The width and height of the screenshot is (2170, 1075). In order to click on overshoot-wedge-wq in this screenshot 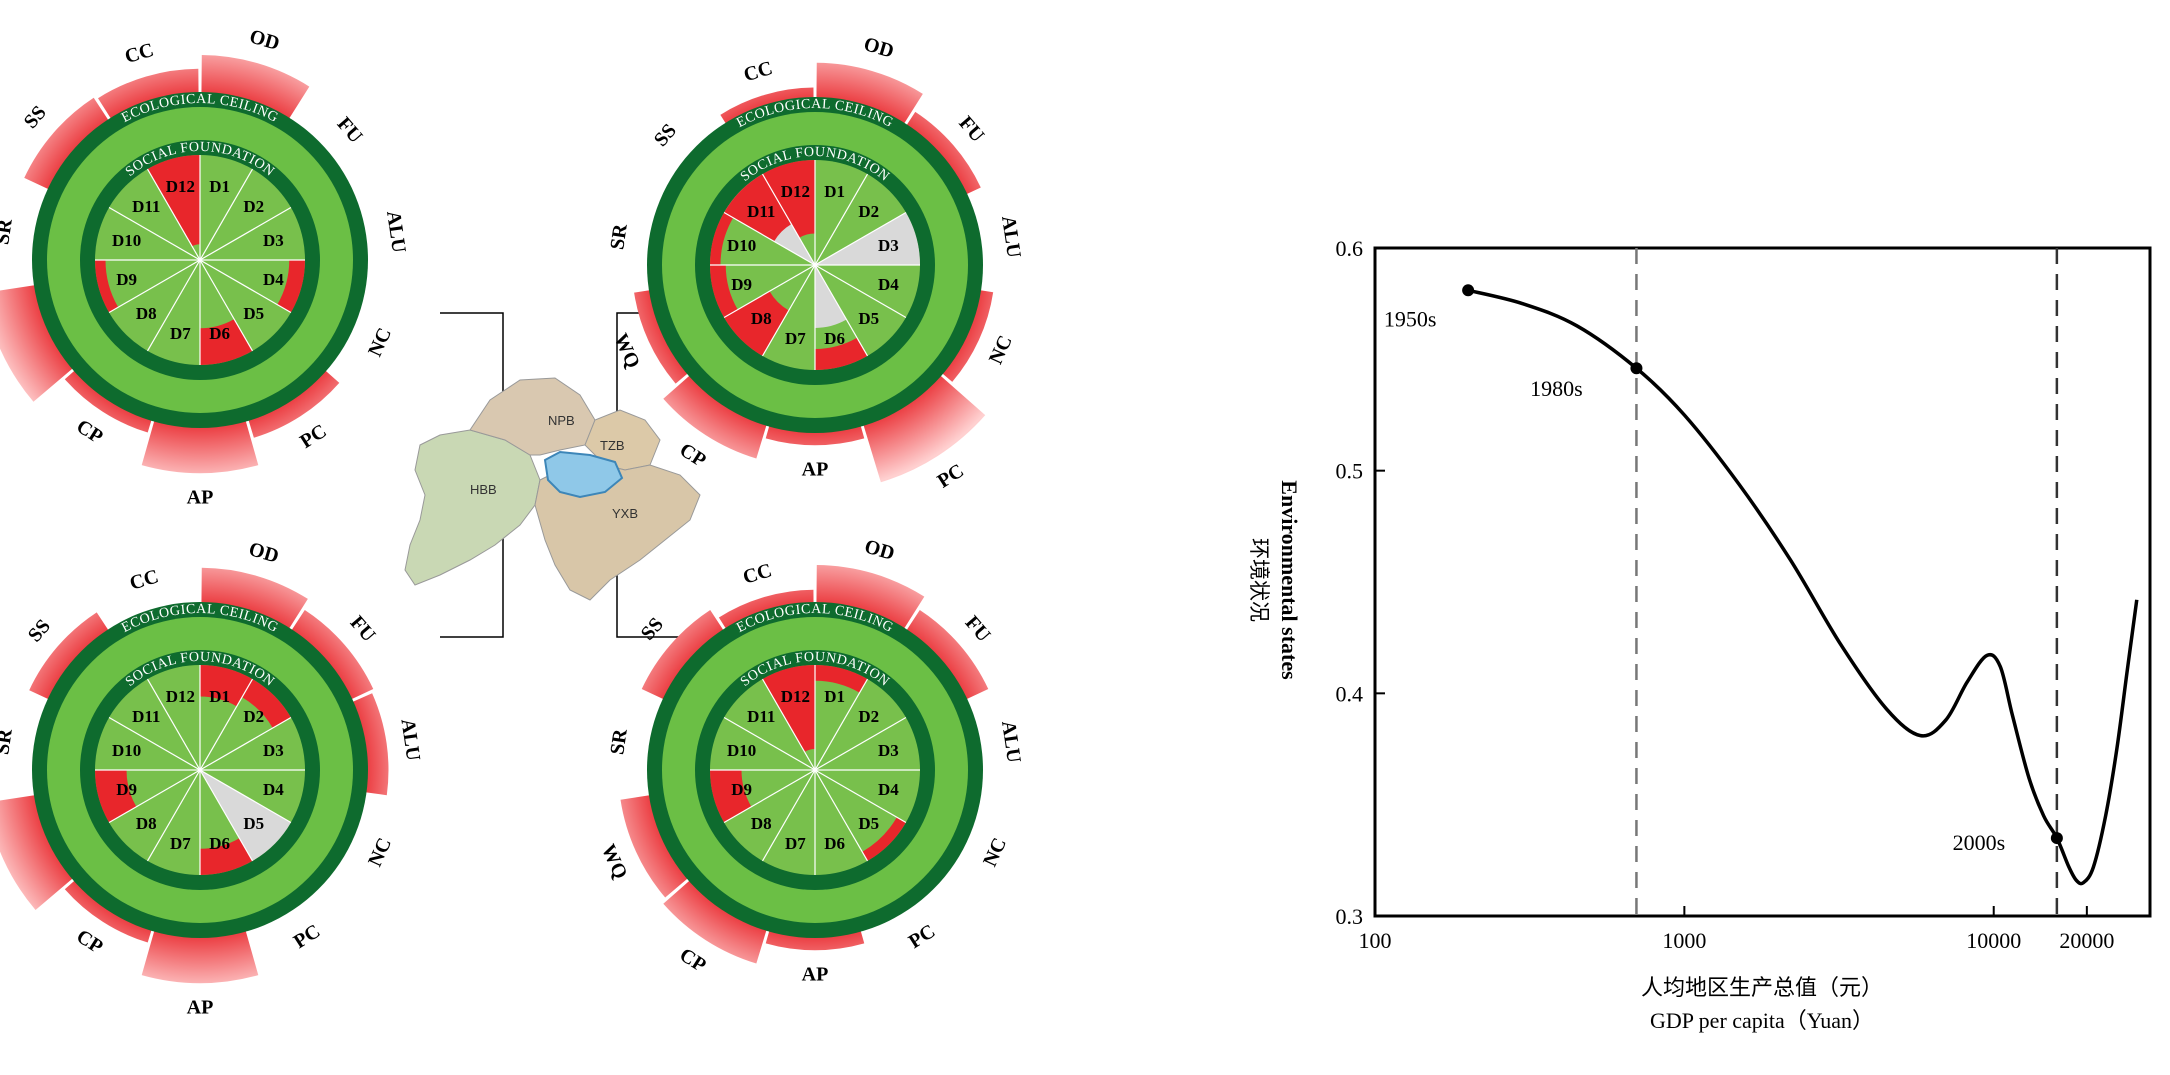, I will do `click(662, 336)`.